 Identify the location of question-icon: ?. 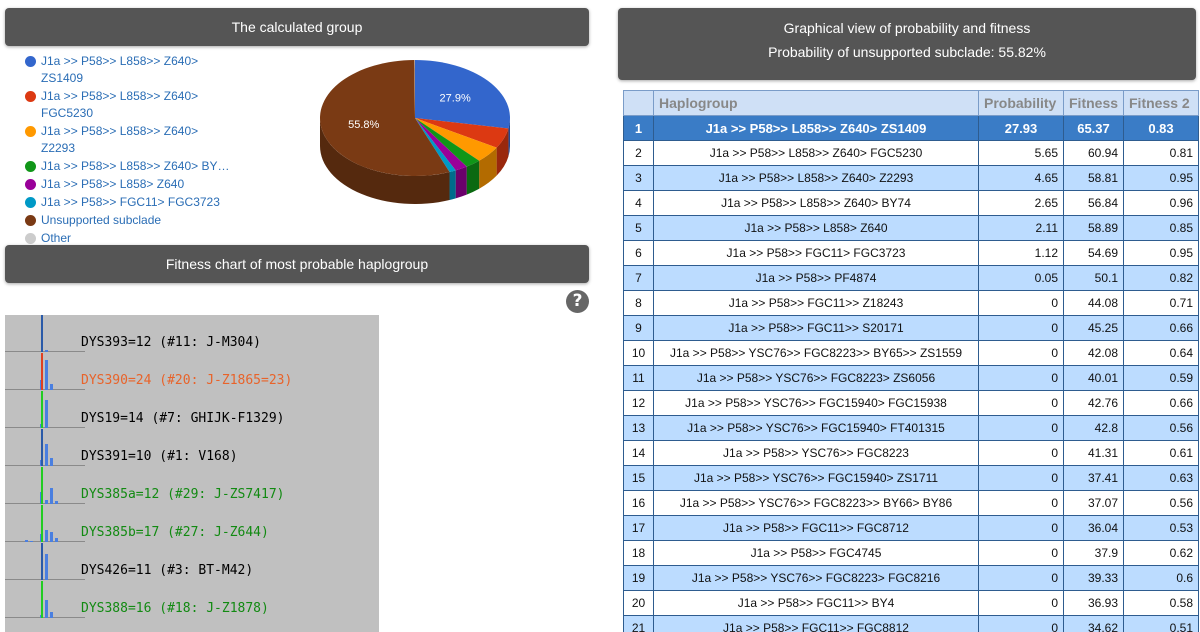
(577, 301).